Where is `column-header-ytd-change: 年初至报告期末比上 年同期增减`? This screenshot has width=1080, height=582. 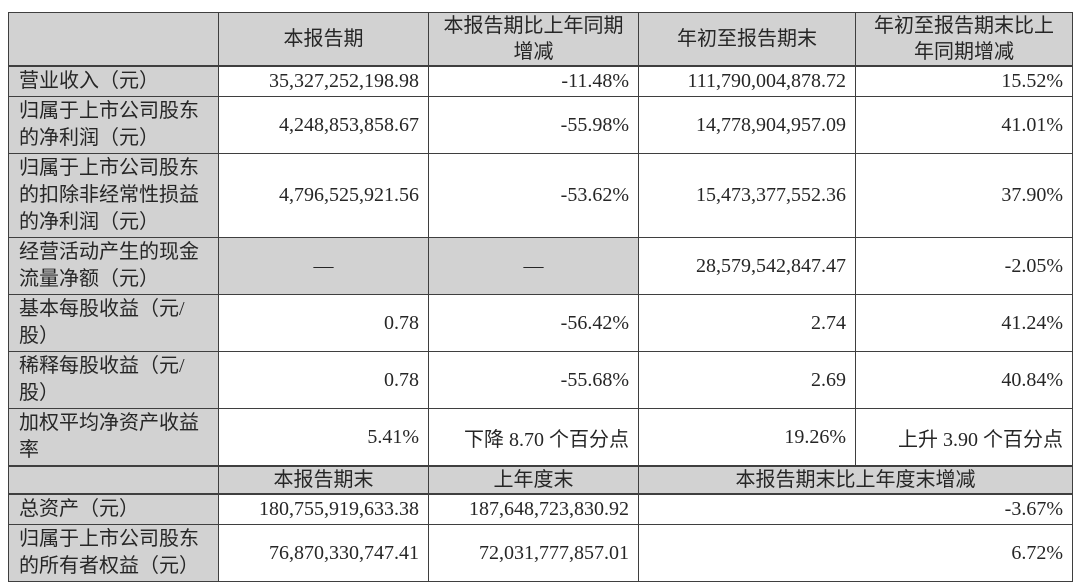 column-header-ytd-change: 年初至报告期末比上 年同期增减 is located at coordinates (964, 39).